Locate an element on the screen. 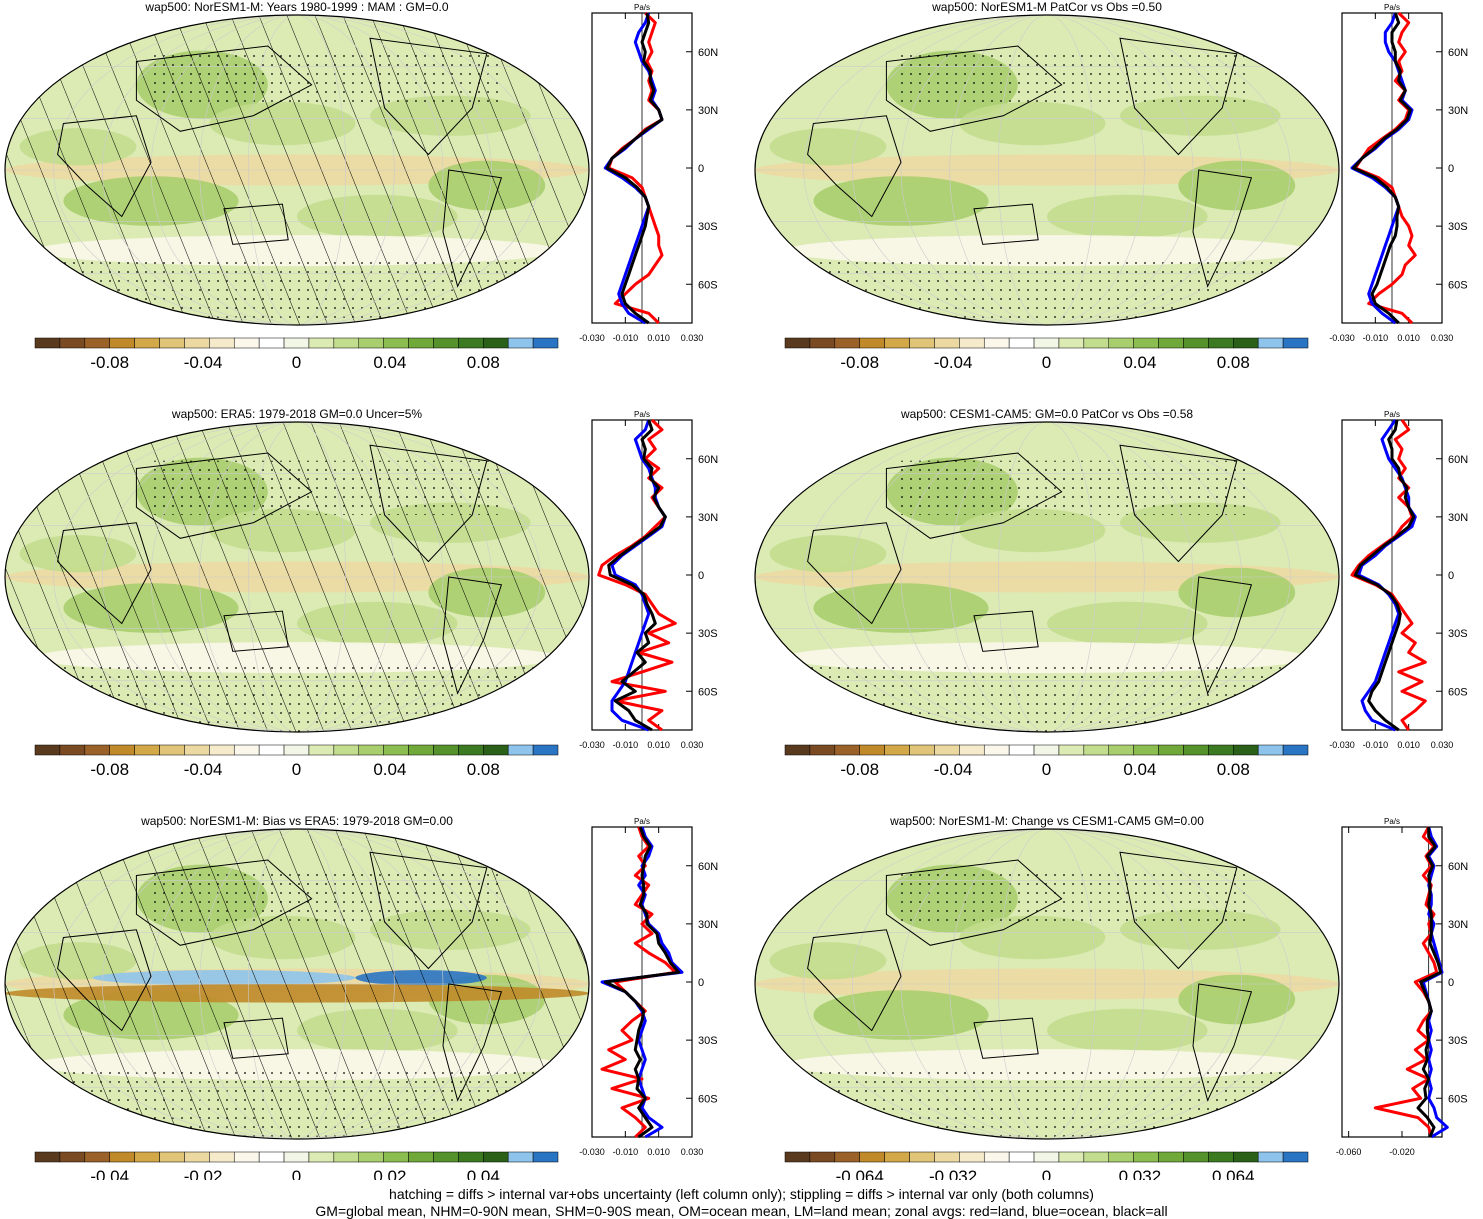 This screenshot has width=1483, height=1219. zonal-mean-plot: Pa/s -0.030 -0.010 0.010 0.030 60N 30N 0 30S 60S is located at coordinates (648, 987).